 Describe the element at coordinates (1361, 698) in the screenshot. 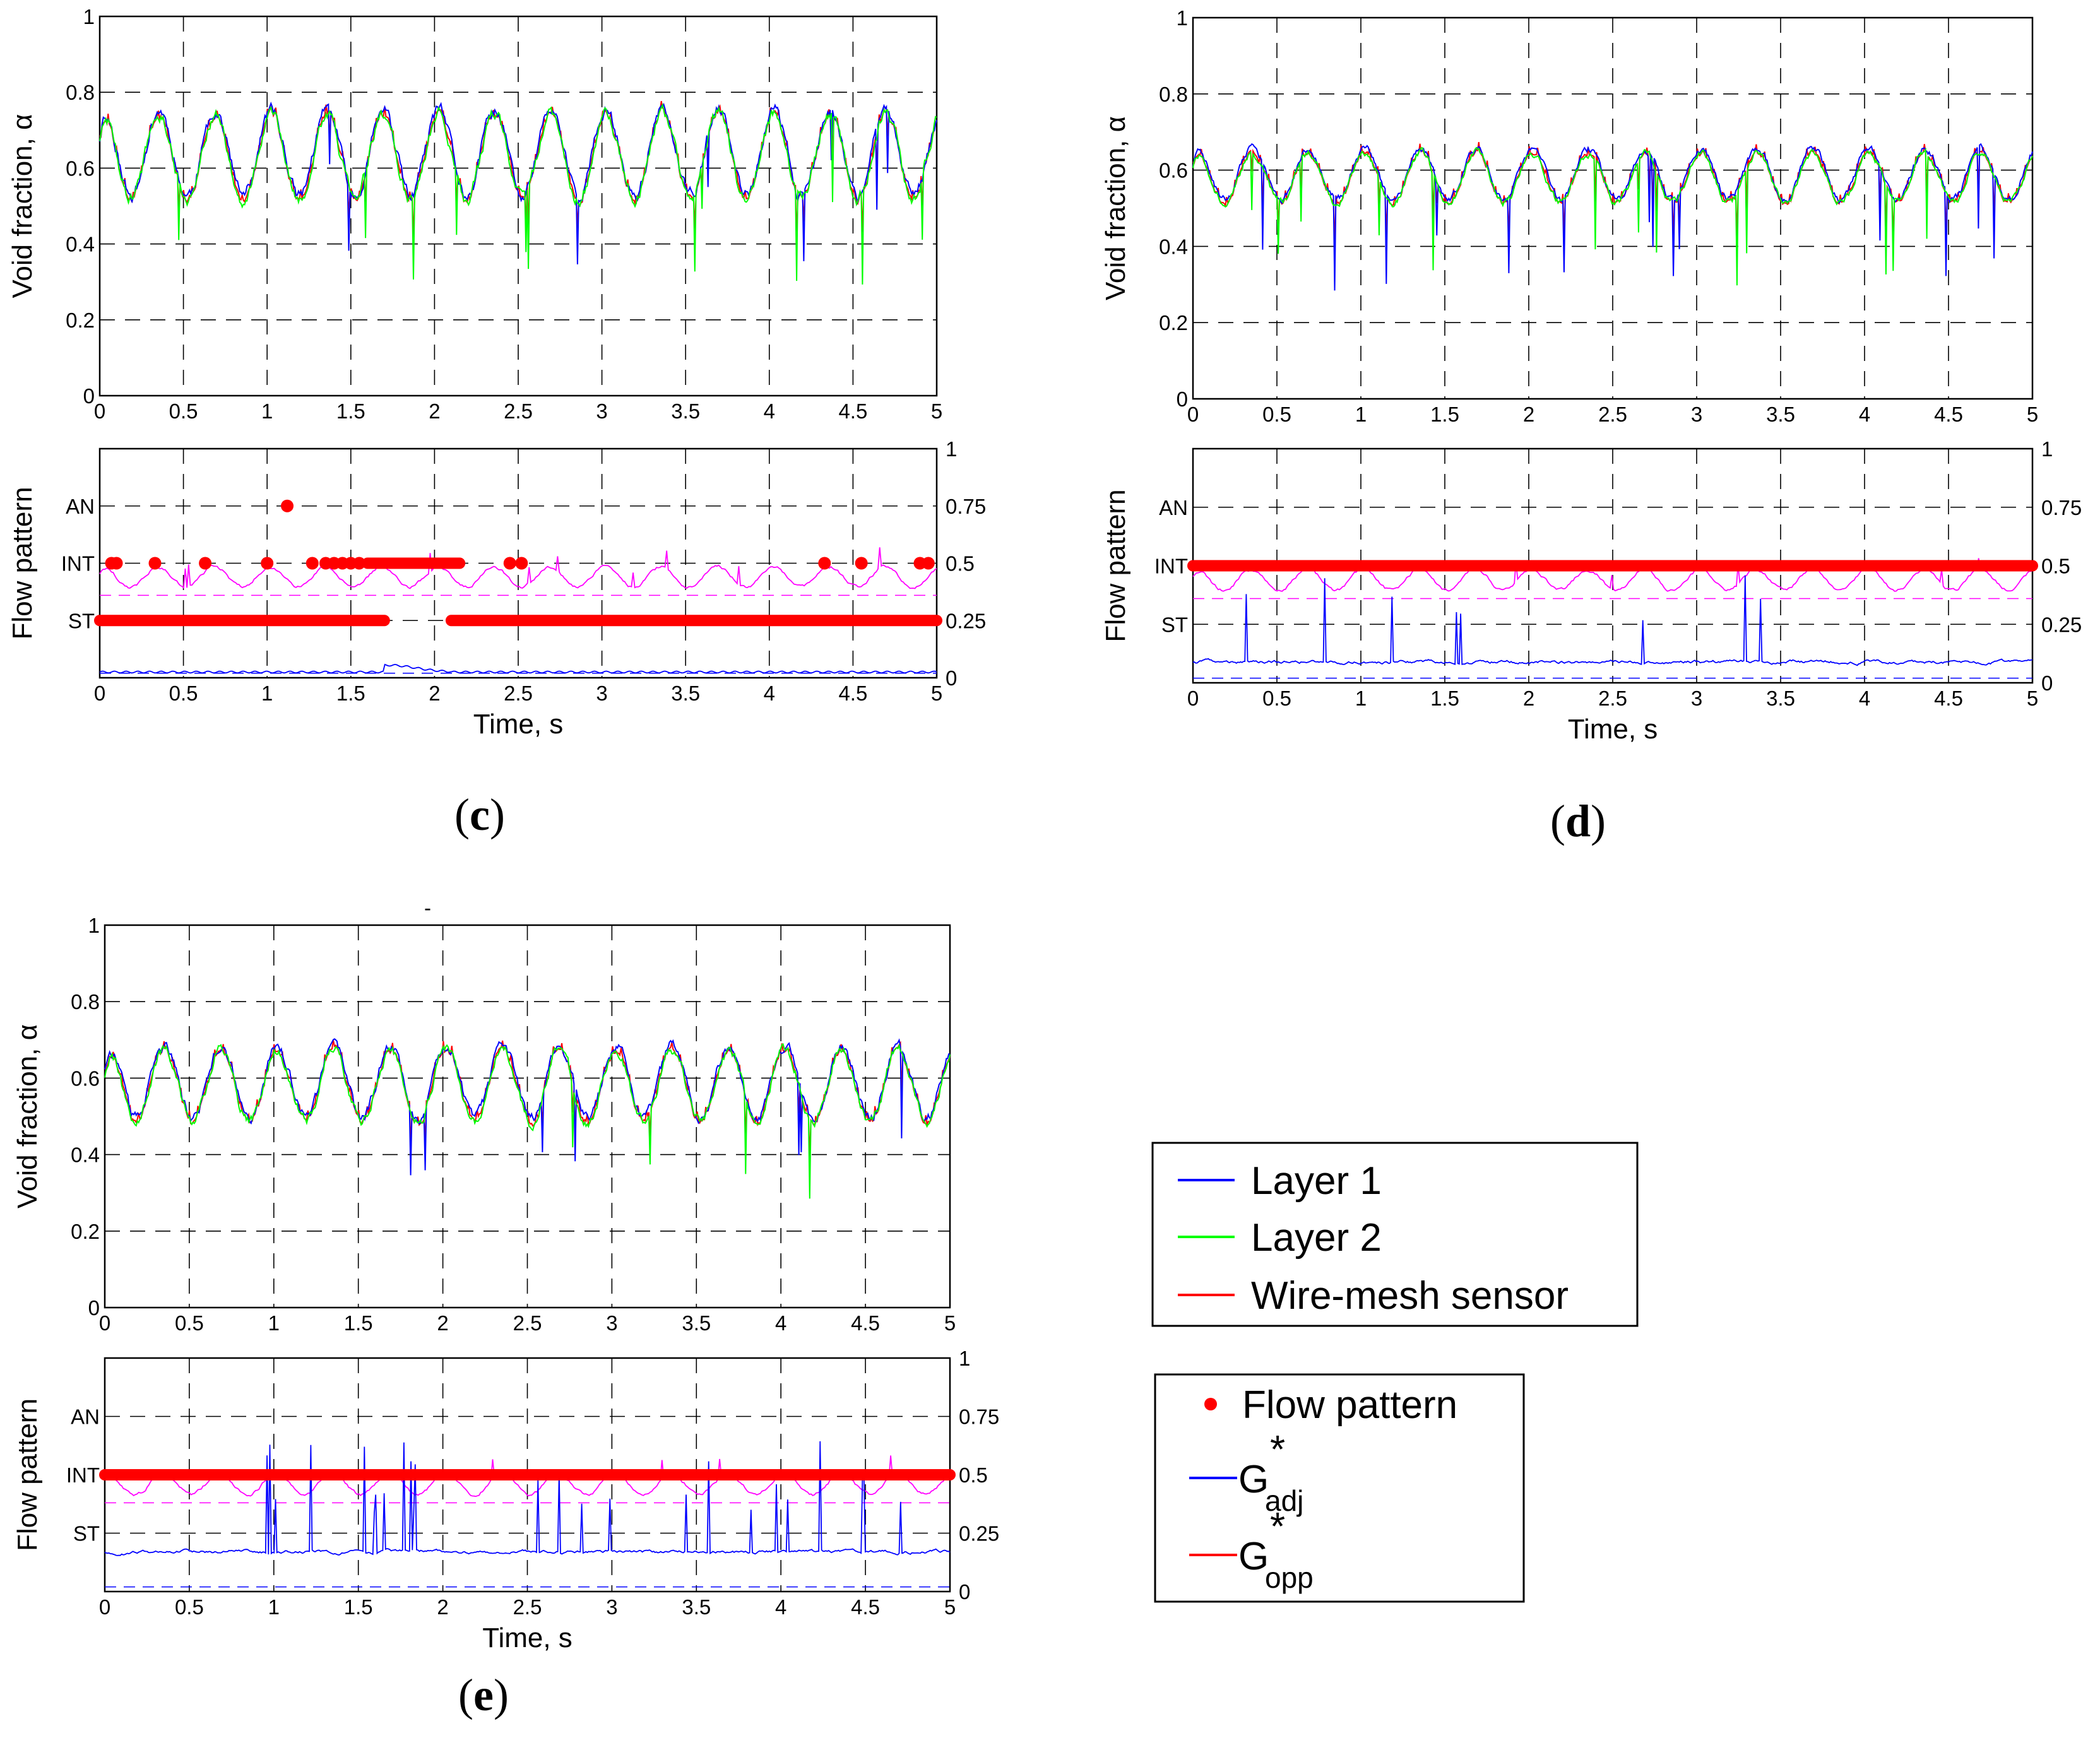

I see `panel-d-flow-xtick-2: 1` at that location.